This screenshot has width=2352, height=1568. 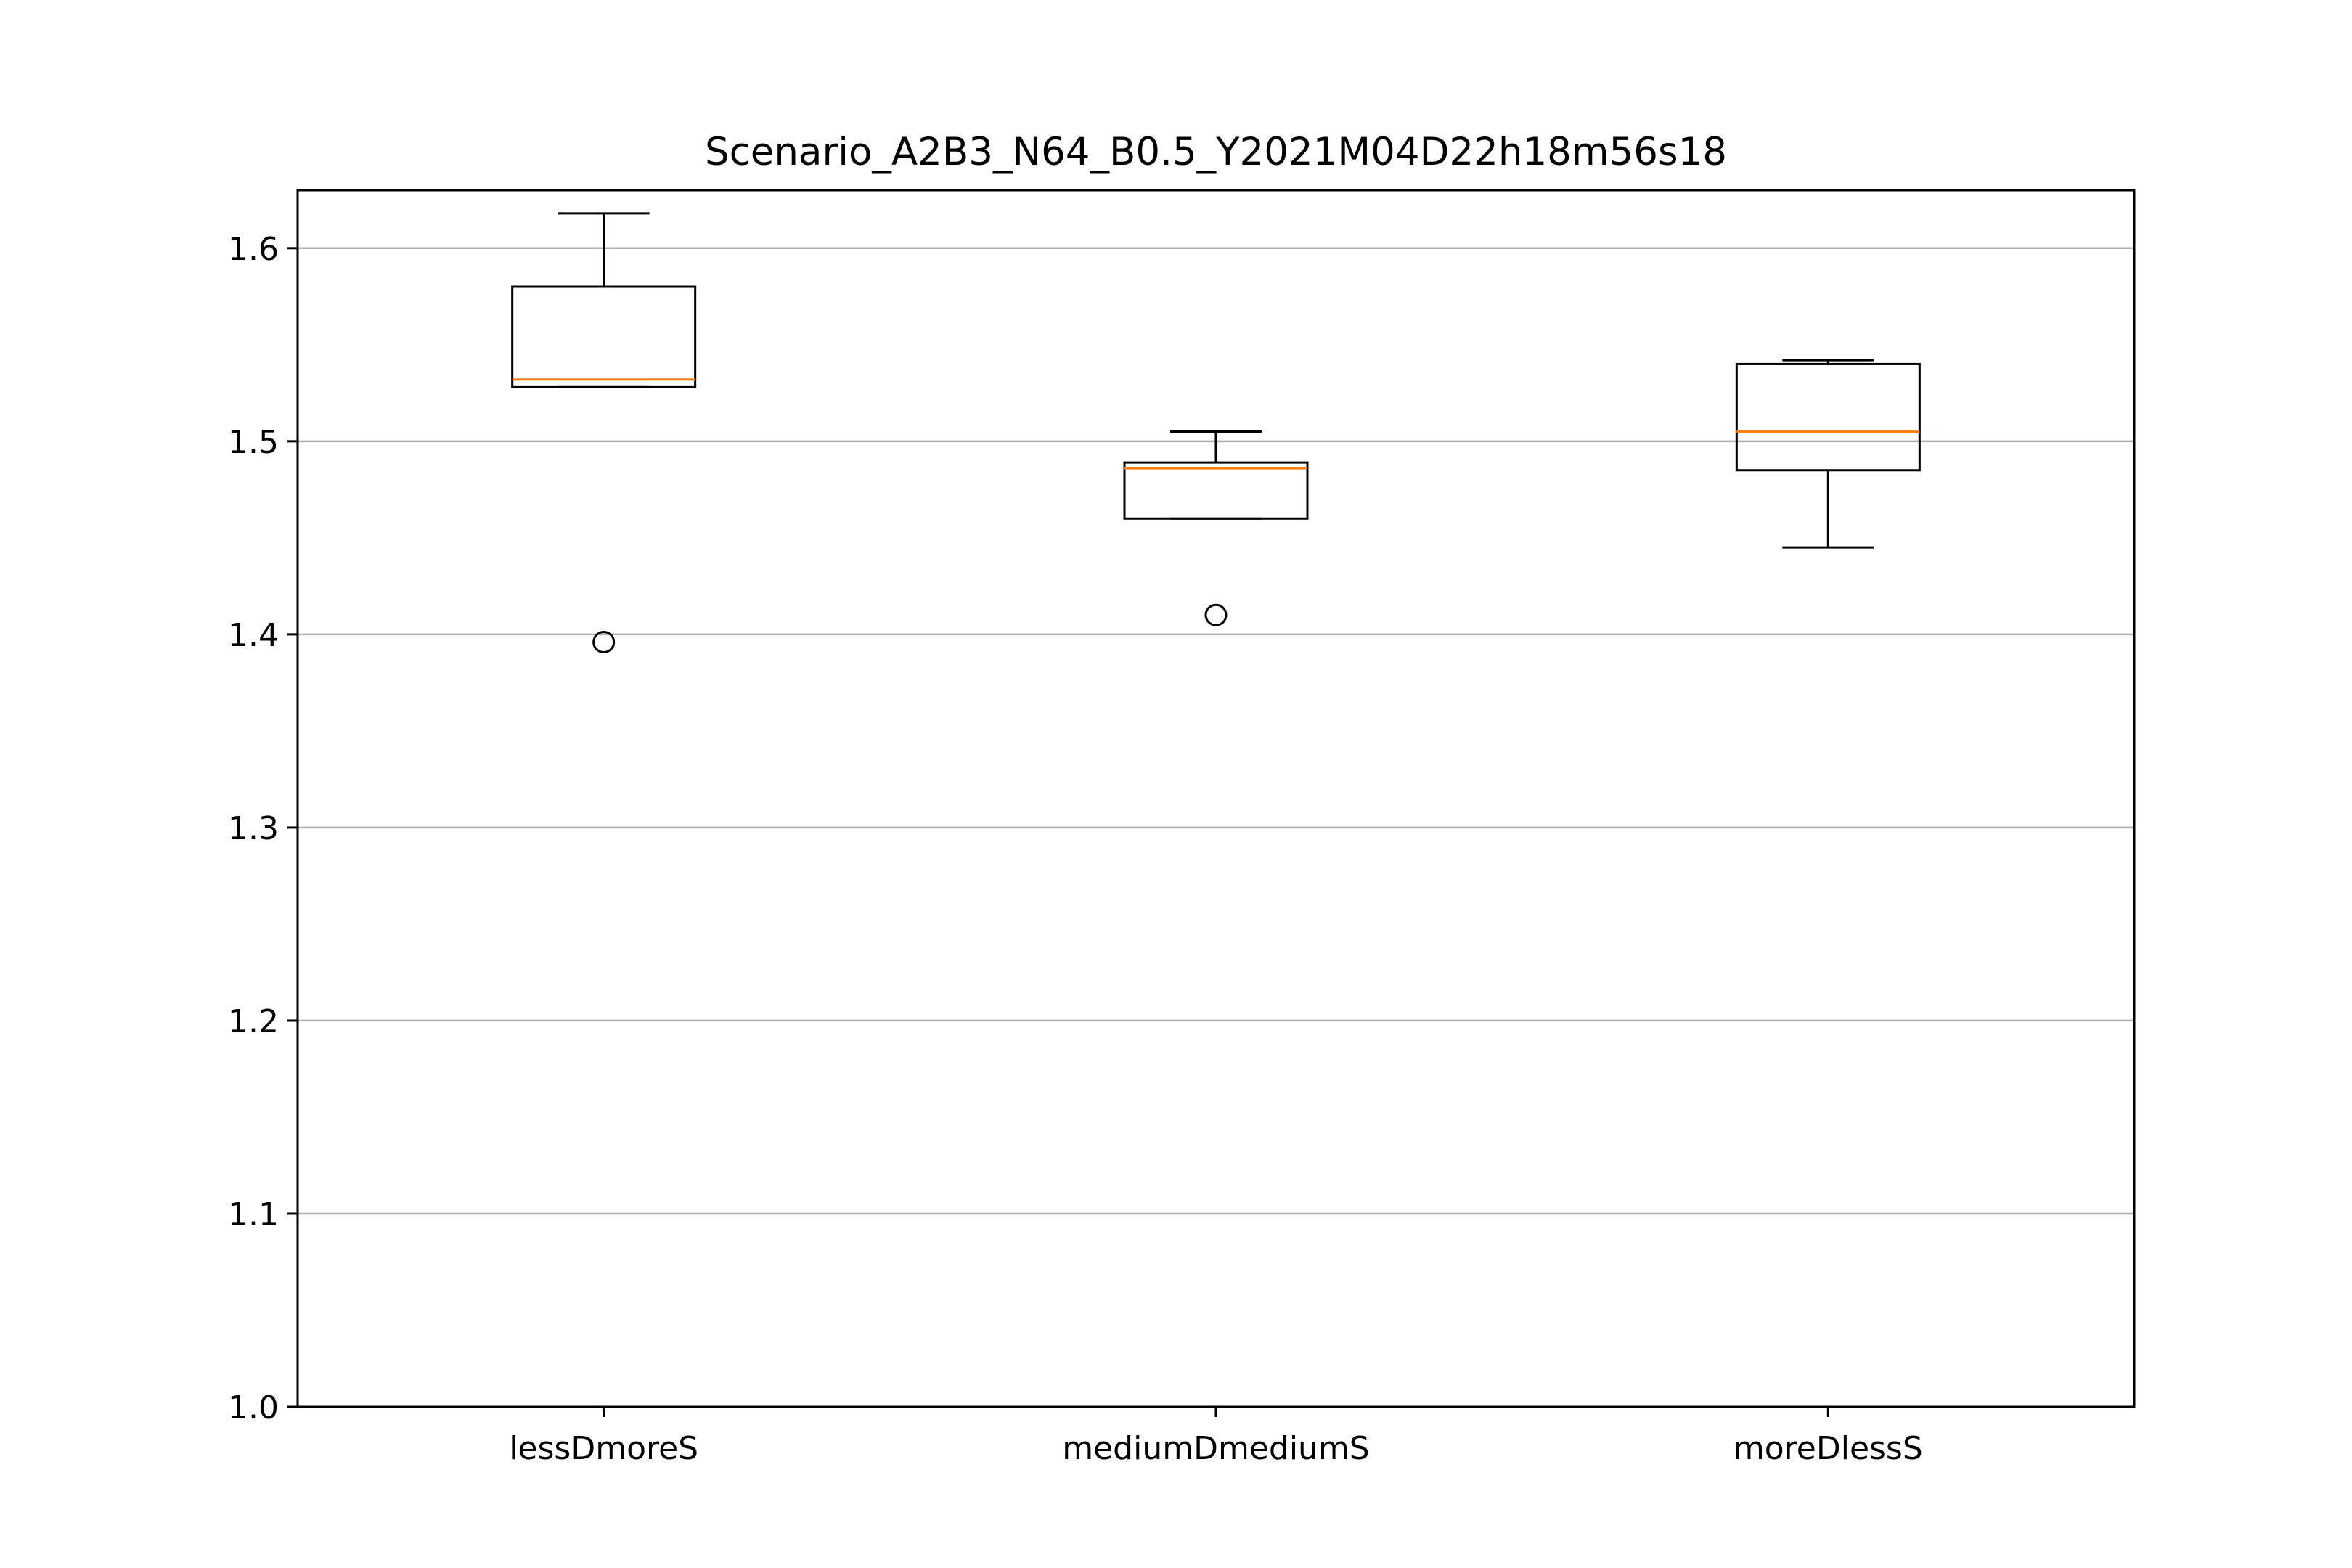 I want to click on box-moreDlessS, so click(x=1828, y=454).